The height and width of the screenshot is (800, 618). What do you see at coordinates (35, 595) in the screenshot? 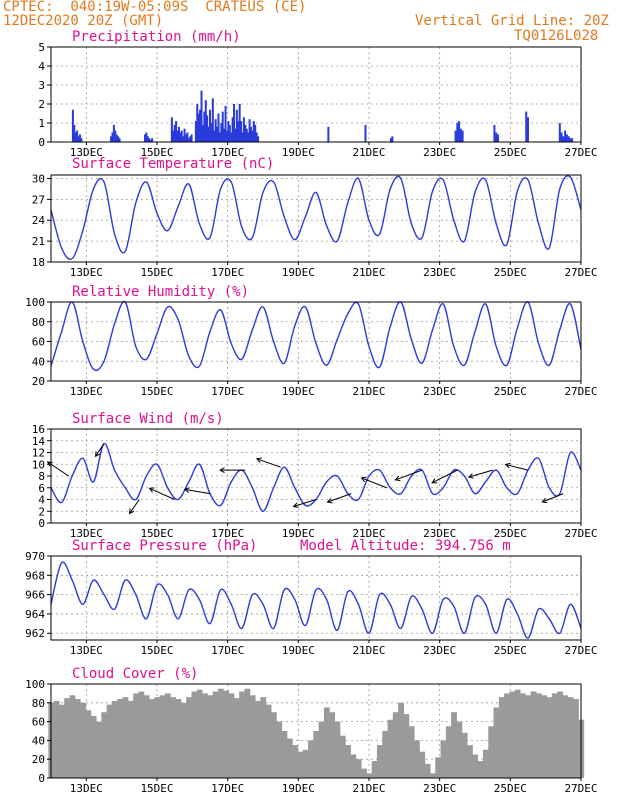
I see `pres-ytick-label: 966` at bounding box center [35, 595].